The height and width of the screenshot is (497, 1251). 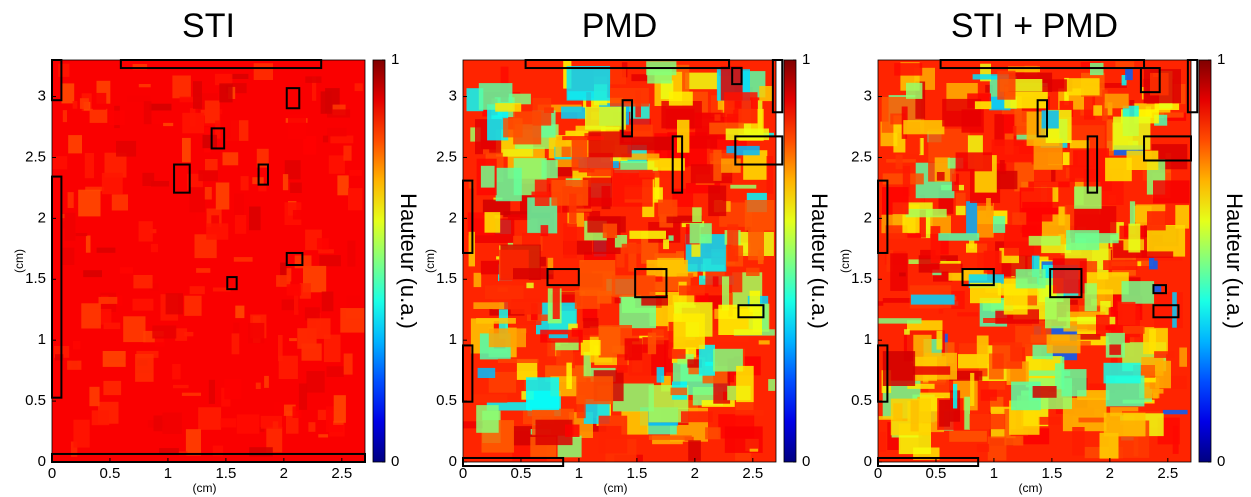 What do you see at coordinates (463, 473) in the screenshot?
I see `x-tick-label: 0` at bounding box center [463, 473].